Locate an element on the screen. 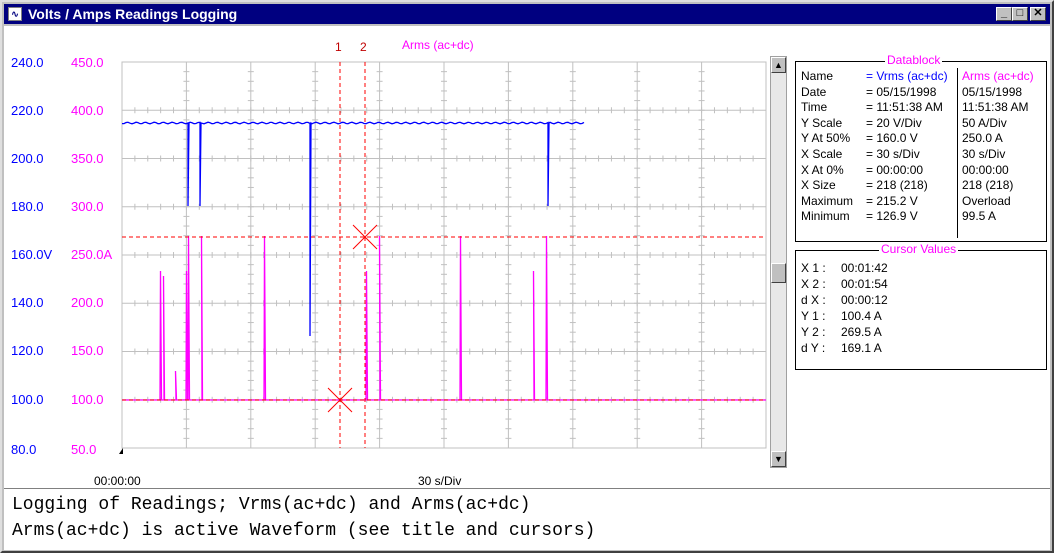 Image resolution: width=1054 pixels, height=553 pixels. amps-tick: 450.0 is located at coordinates (87, 62).